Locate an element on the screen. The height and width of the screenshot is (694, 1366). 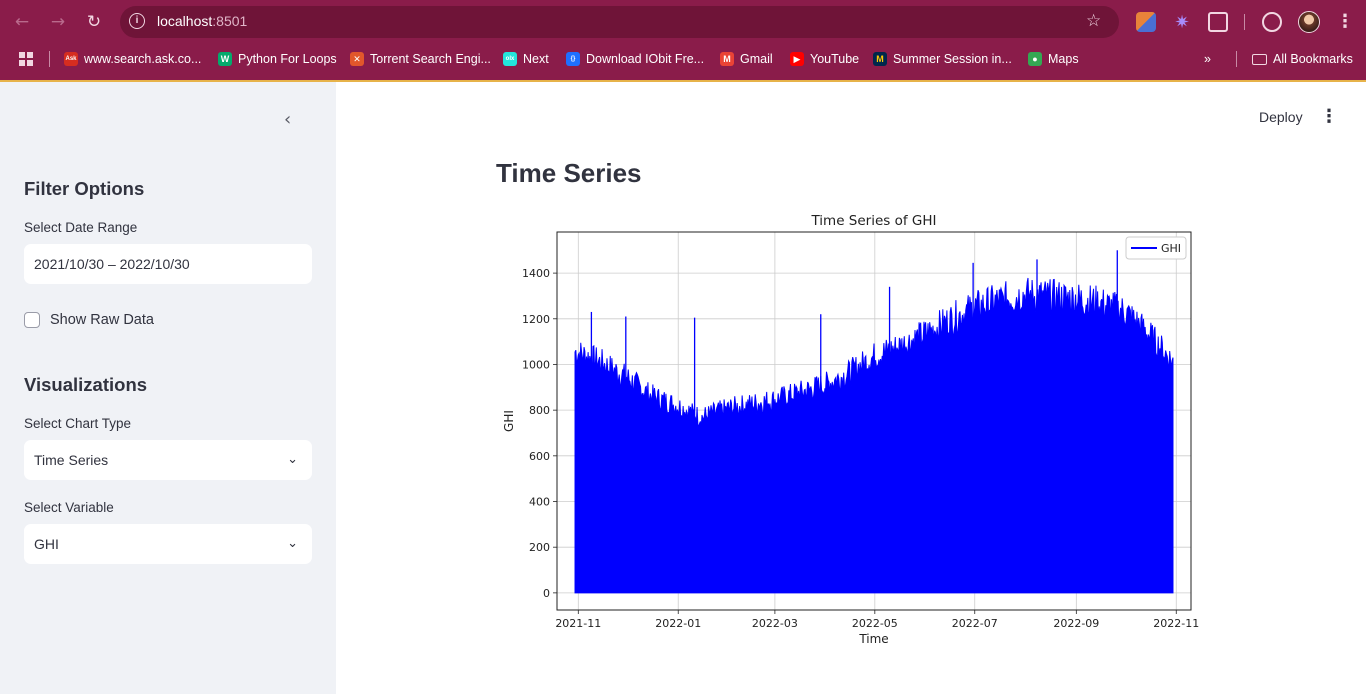
chart-title: Time Series of GHI is located at coordinates (873, 221).